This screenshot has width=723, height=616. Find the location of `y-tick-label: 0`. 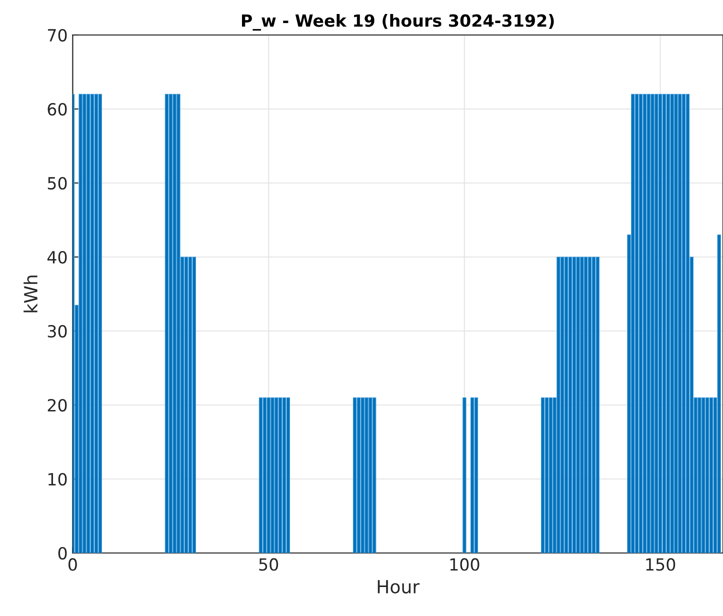

y-tick-label: 0 is located at coordinates (62, 553).